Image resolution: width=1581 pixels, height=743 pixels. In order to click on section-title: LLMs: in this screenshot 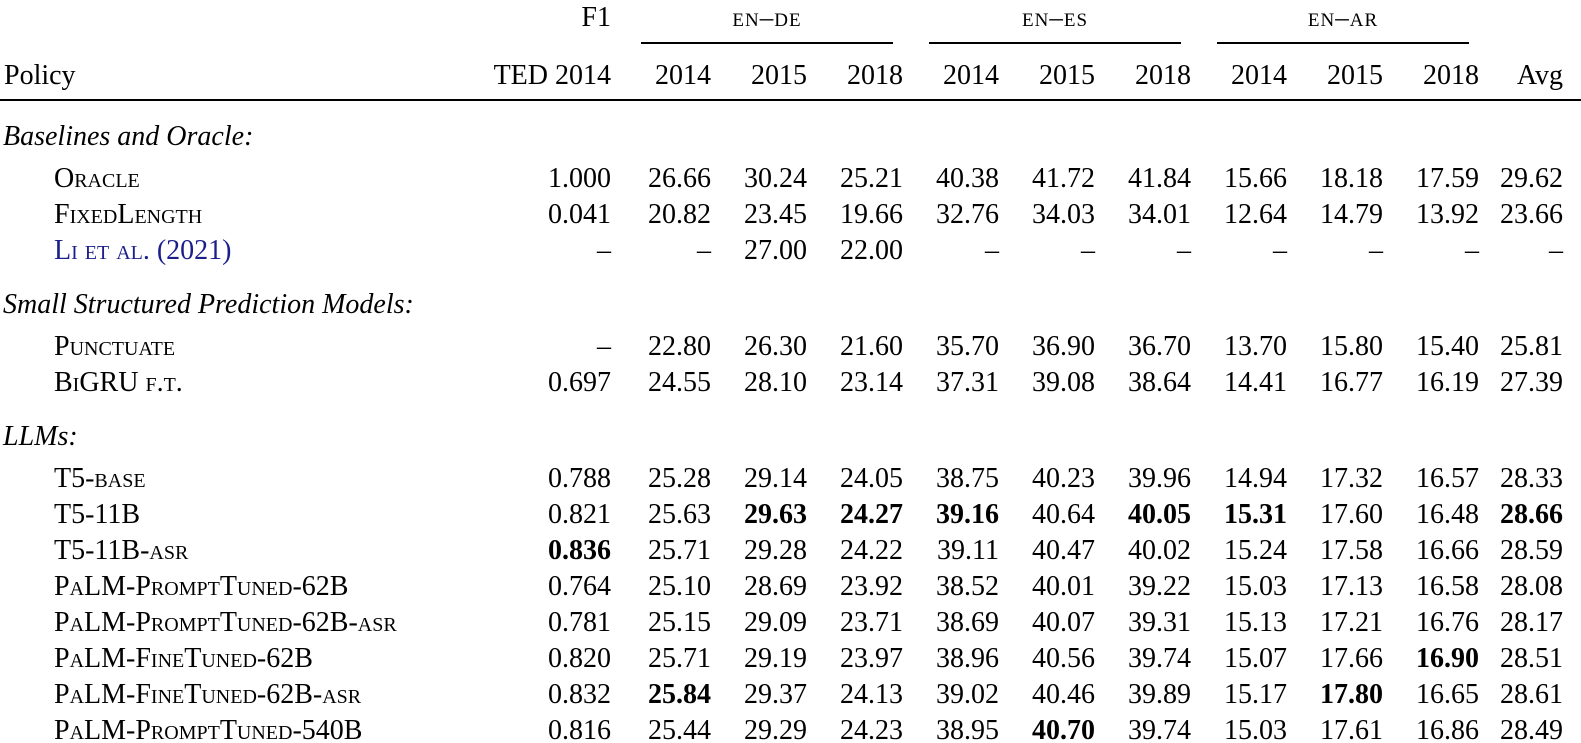, I will do `click(40, 436)`.